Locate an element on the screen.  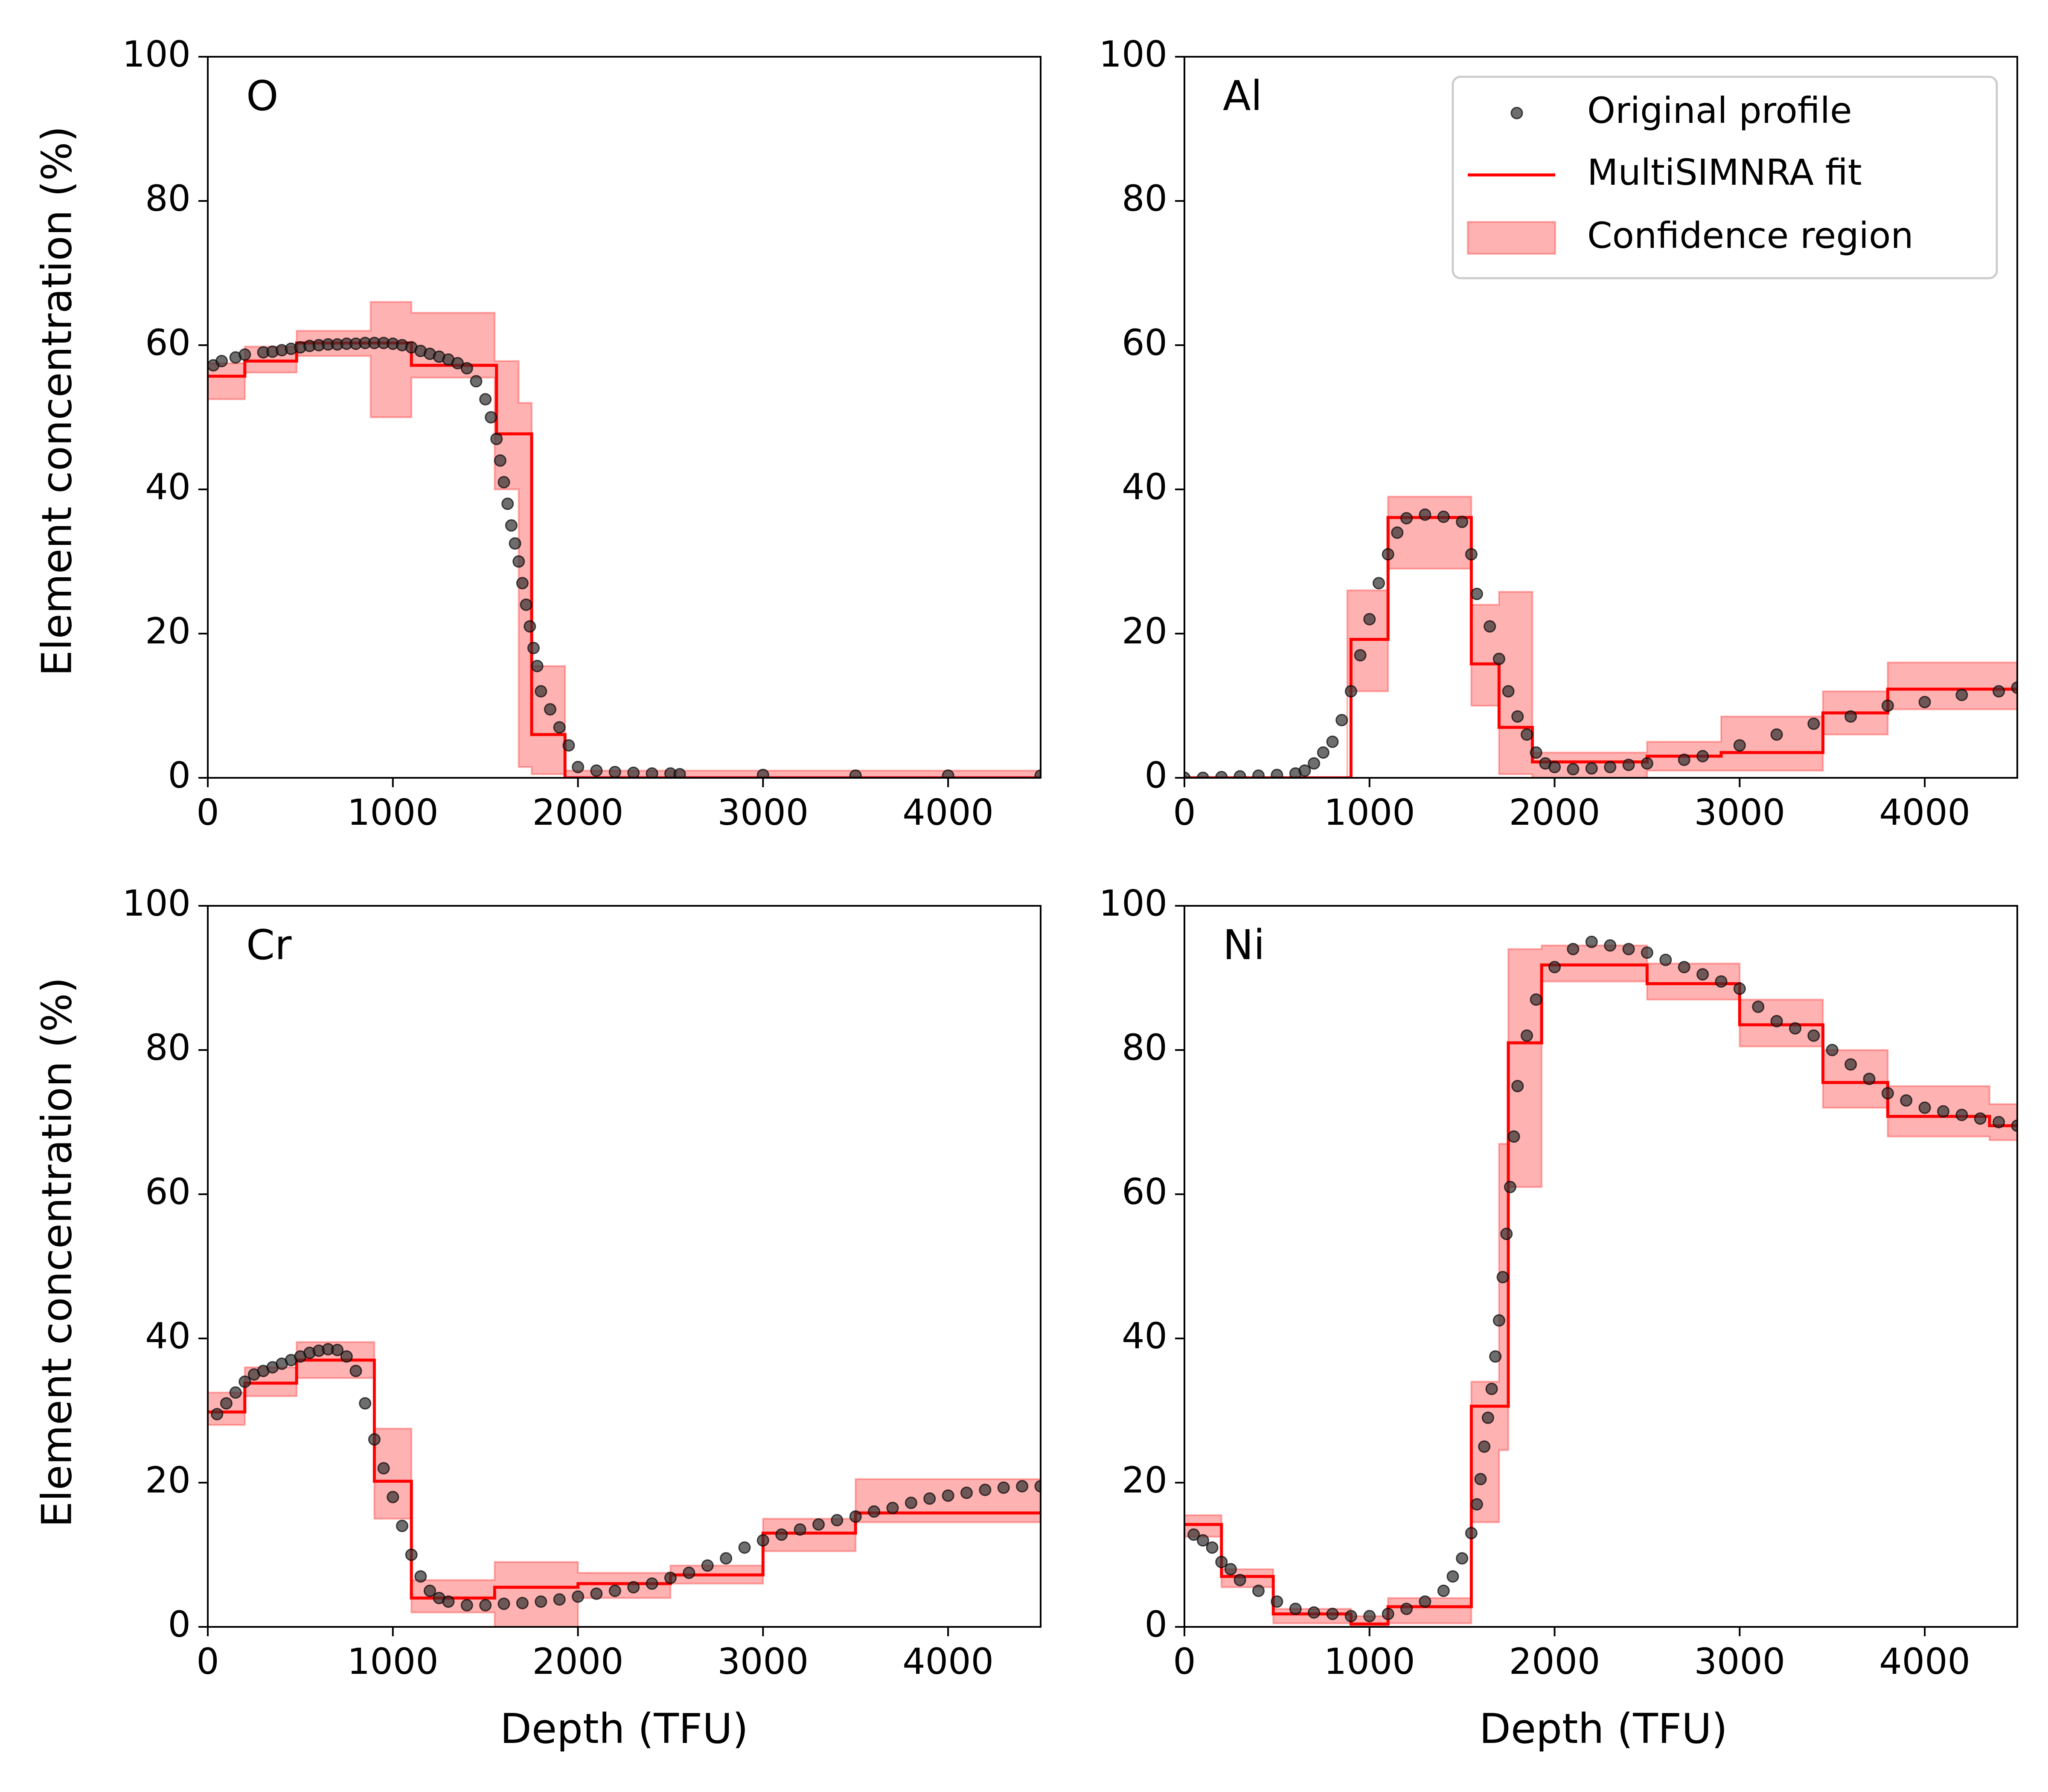
x-tick-label: 3000 is located at coordinates (763, 812).